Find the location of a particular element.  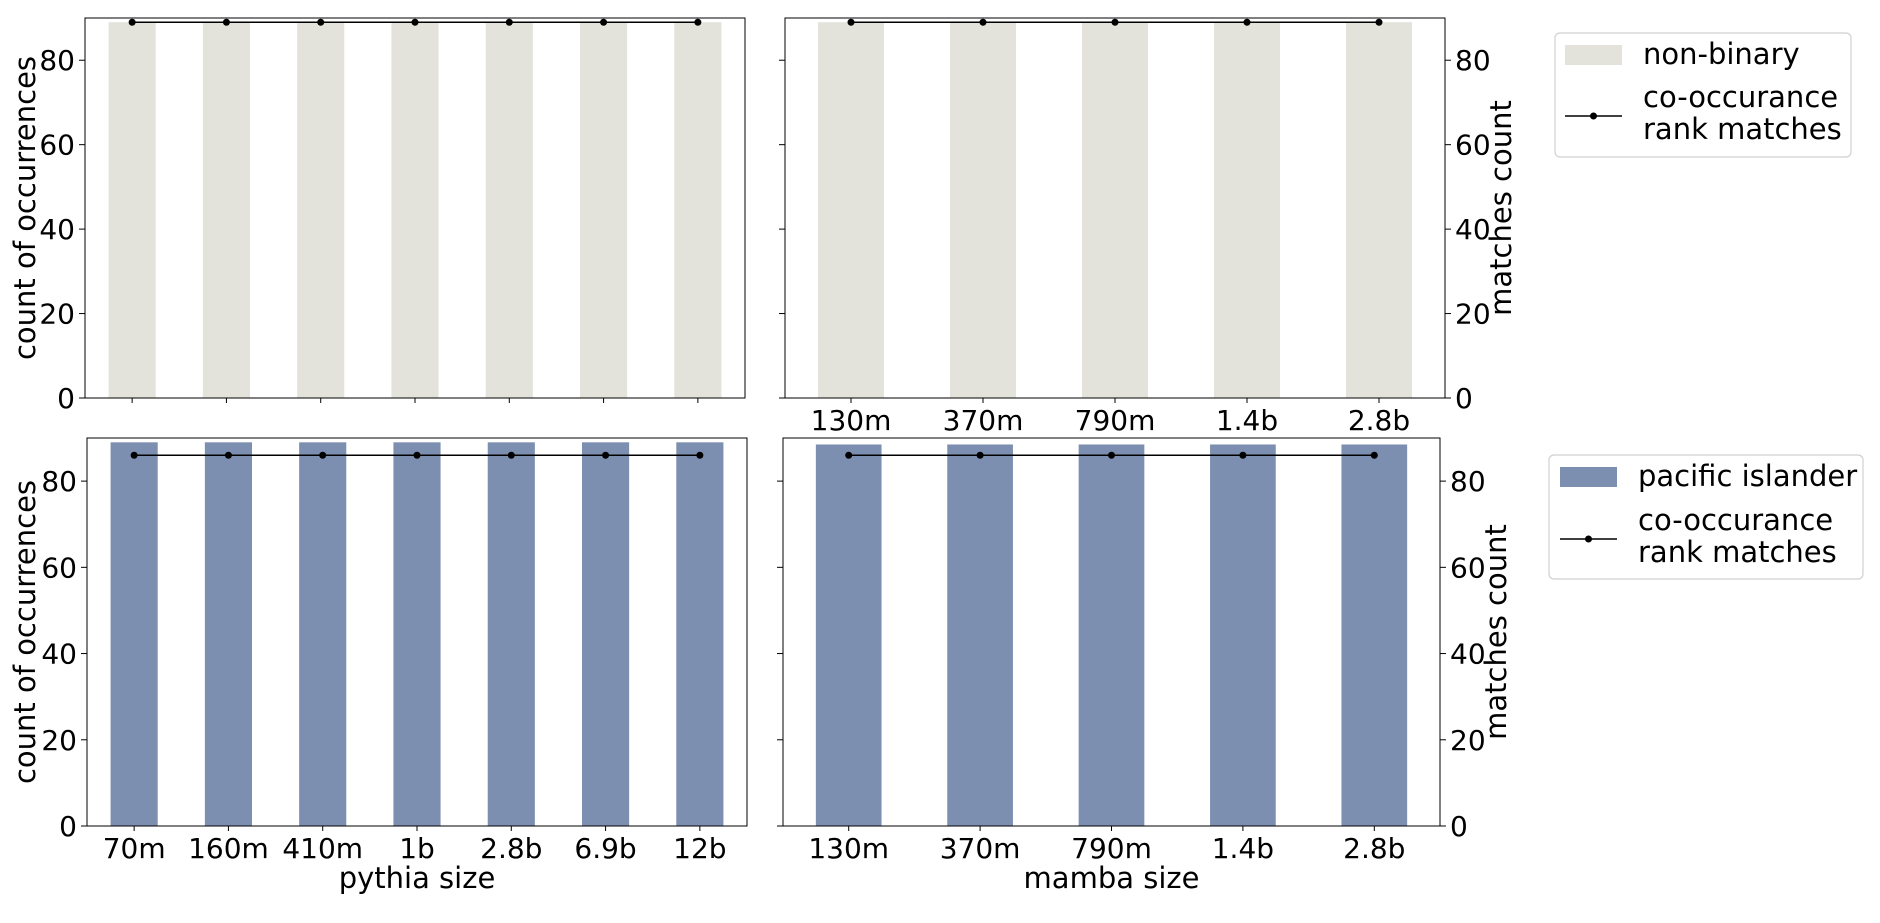

x-axis-title: pythia size is located at coordinates (417, 878).